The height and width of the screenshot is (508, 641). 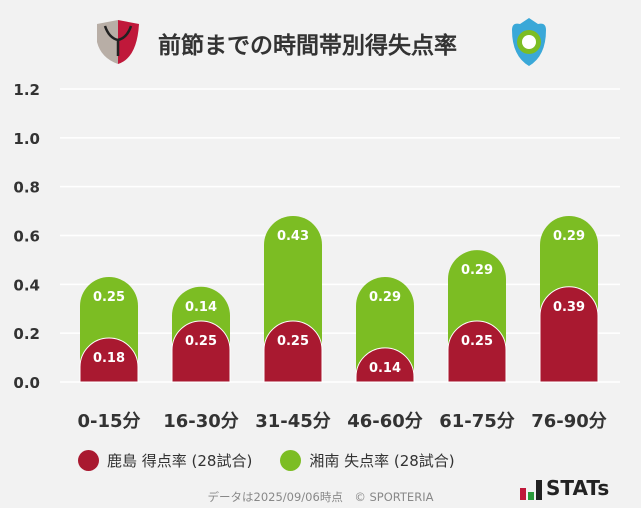 What do you see at coordinates (26, 334) in the screenshot?
I see `y-tick-label: 0.2` at bounding box center [26, 334].